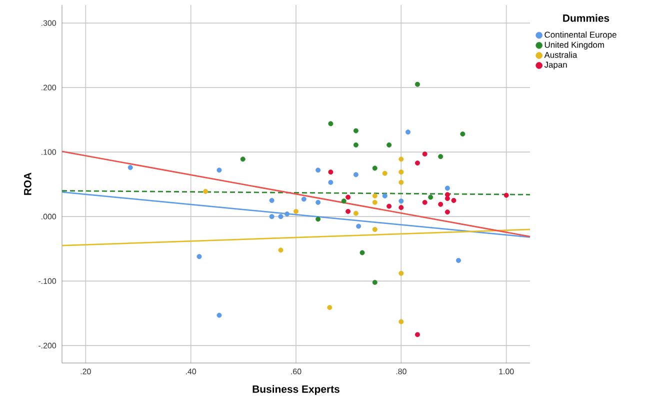 The width and height of the screenshot is (648, 408). Describe the element at coordinates (561, 55) in the screenshot. I see `legend-label: Australia` at that location.